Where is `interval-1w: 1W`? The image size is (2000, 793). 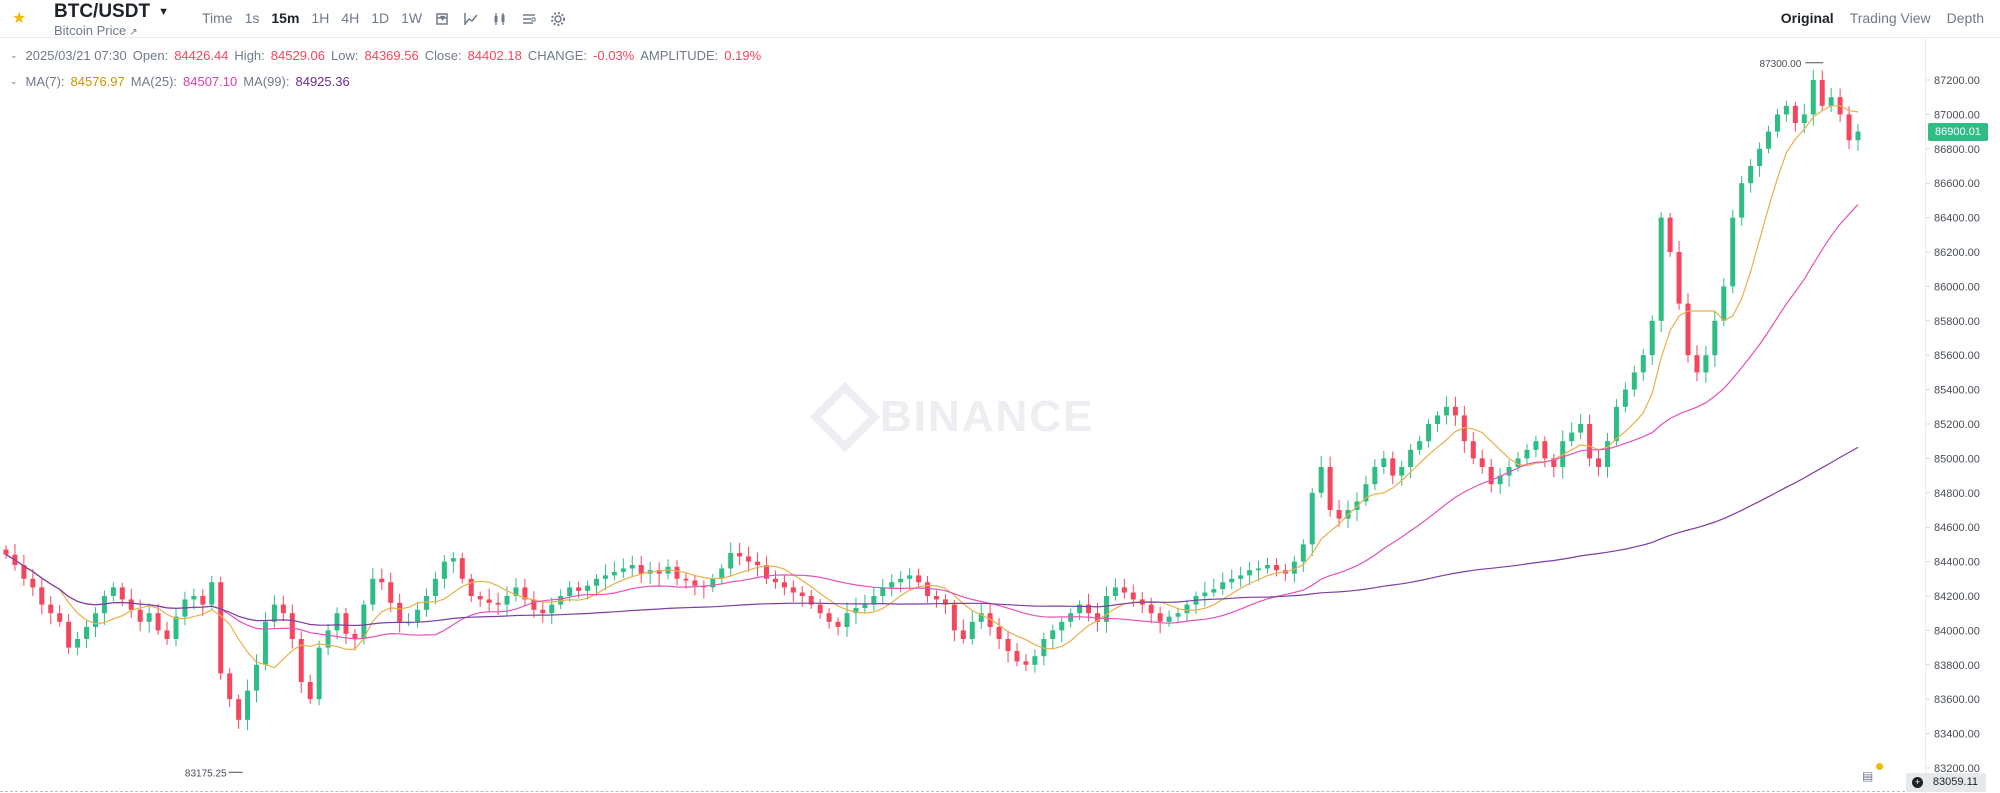 interval-1w: 1W is located at coordinates (412, 18).